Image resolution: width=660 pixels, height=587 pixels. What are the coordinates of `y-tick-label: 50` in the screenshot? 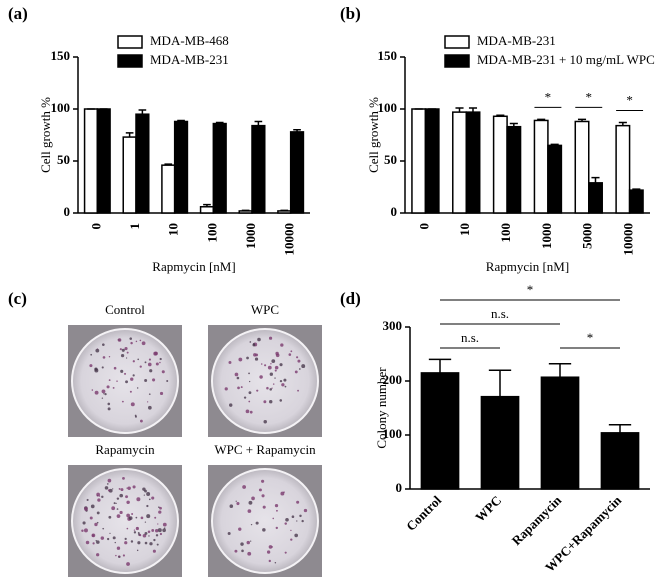 It's located at (390, 159).